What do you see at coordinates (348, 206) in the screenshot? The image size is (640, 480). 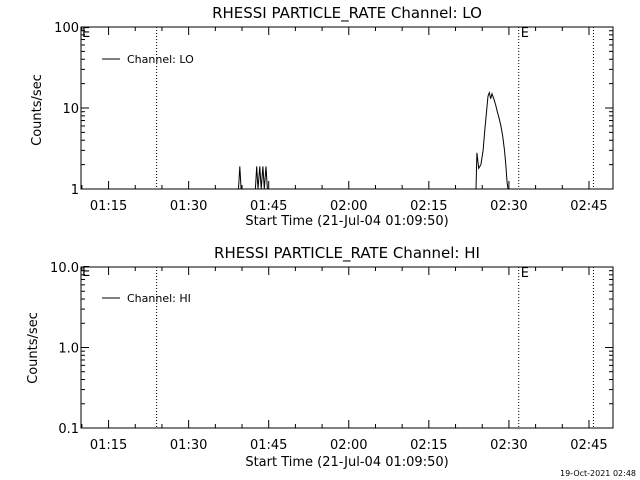 I see `x-tick-label-lo: 02:00` at bounding box center [348, 206].